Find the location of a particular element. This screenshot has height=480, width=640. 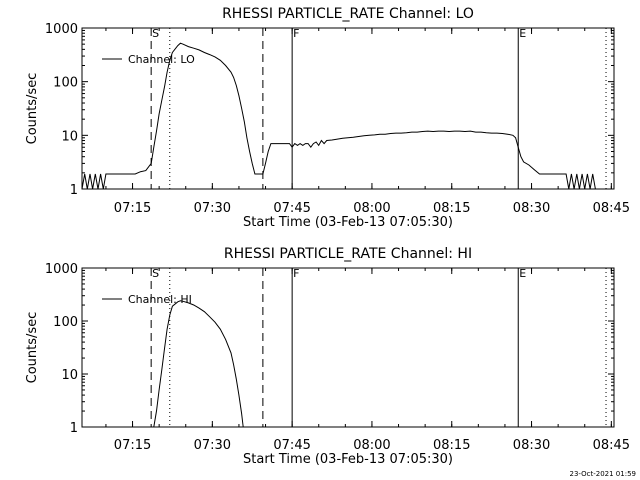

chart-title: RHESSI PARTICLE_RATE Channel: HI is located at coordinates (348, 254).